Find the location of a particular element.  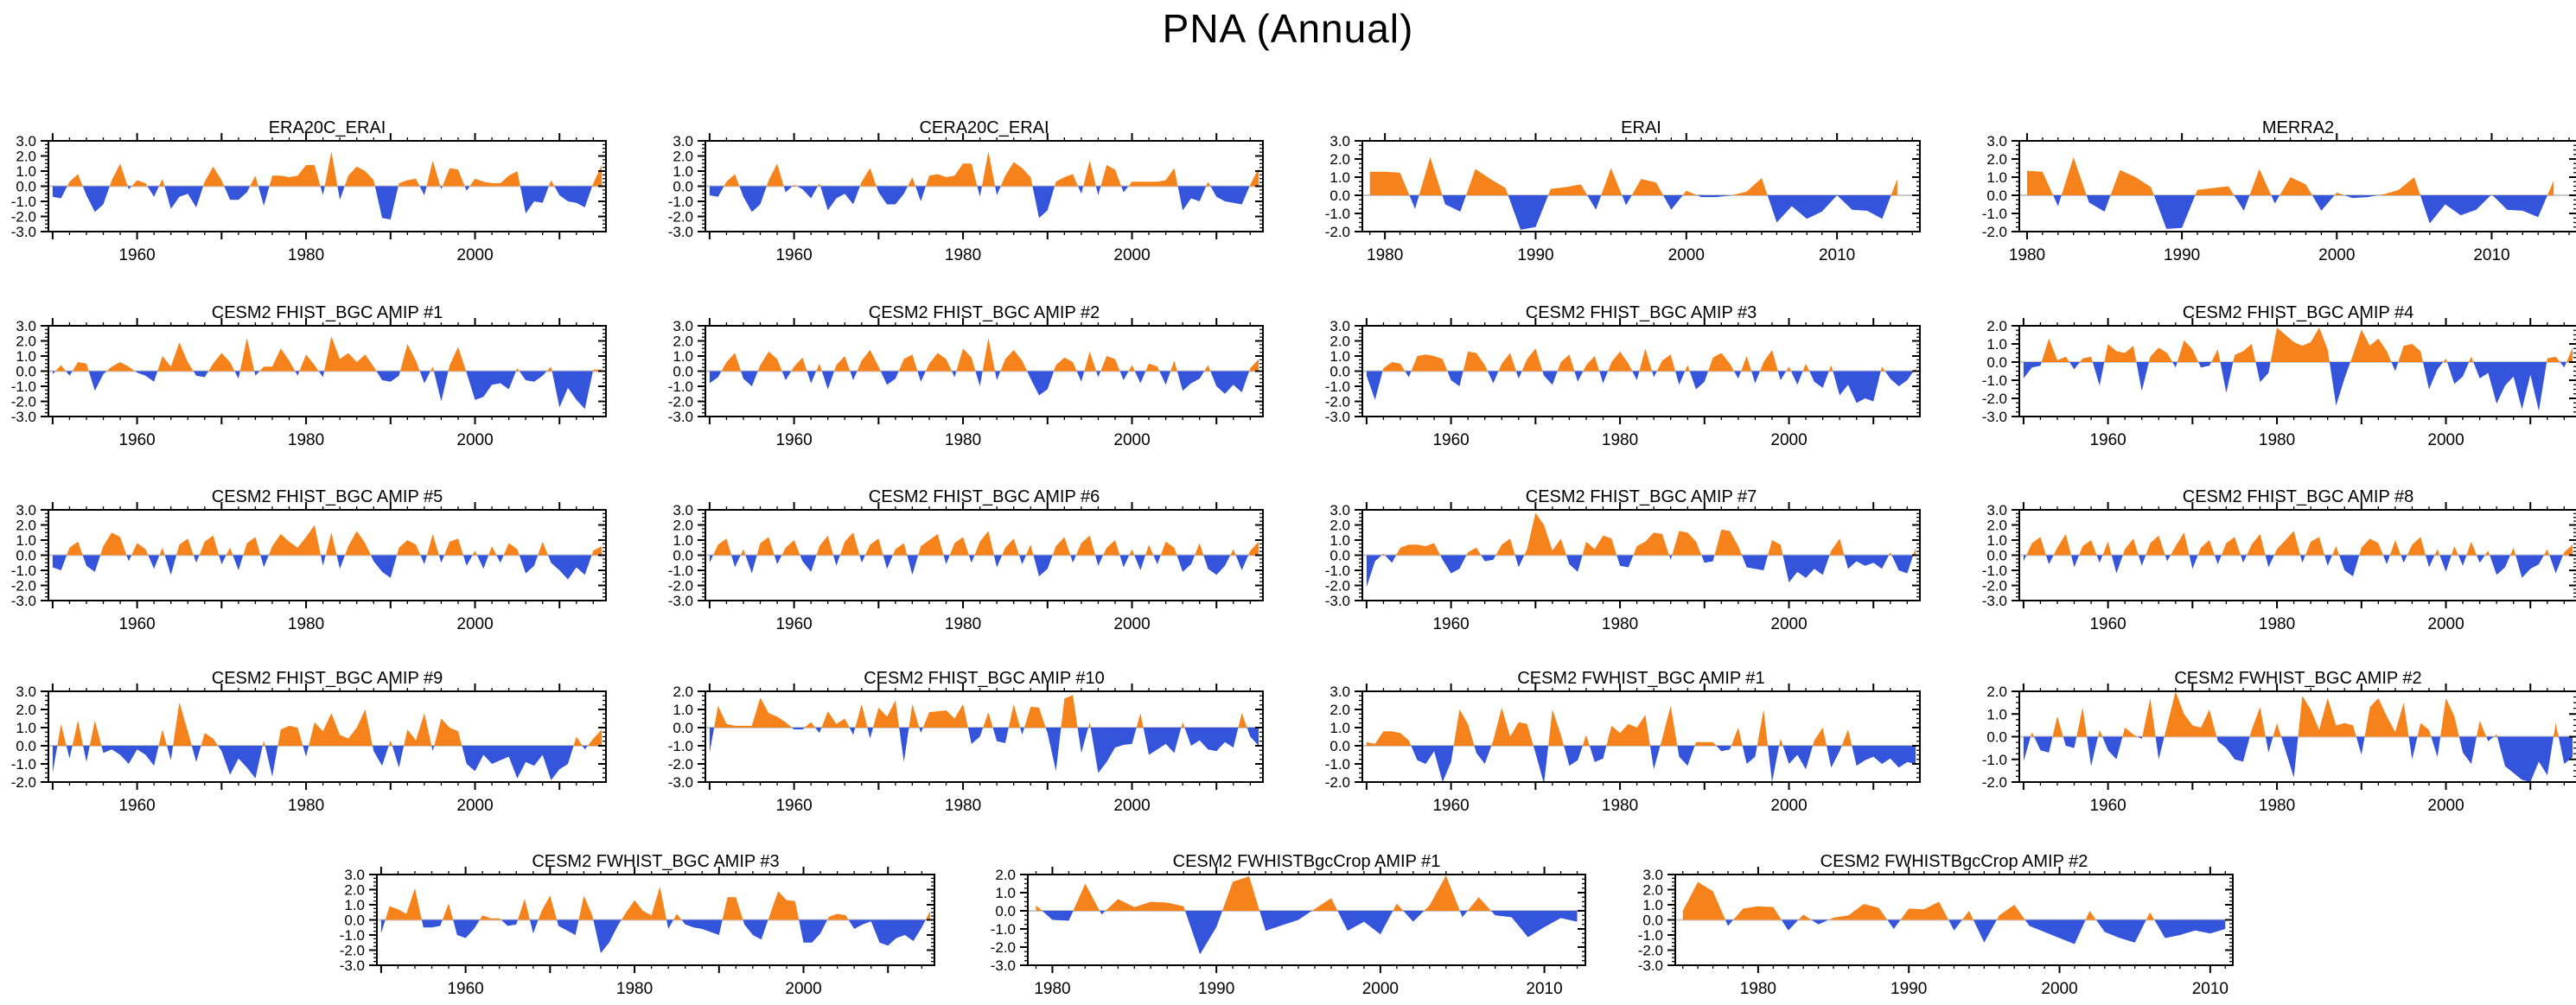

x-tick-label: 2010 is located at coordinates (1544, 989).